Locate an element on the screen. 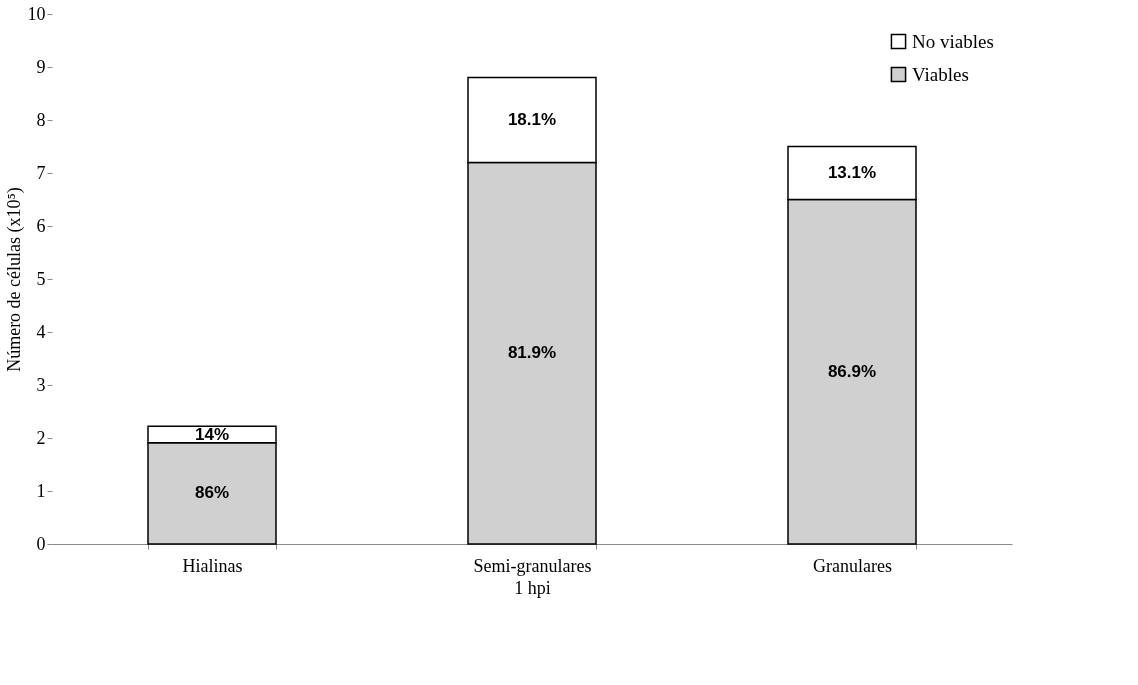 The width and height of the screenshot is (1138, 685). annotation: 86% is located at coordinates (212, 493).